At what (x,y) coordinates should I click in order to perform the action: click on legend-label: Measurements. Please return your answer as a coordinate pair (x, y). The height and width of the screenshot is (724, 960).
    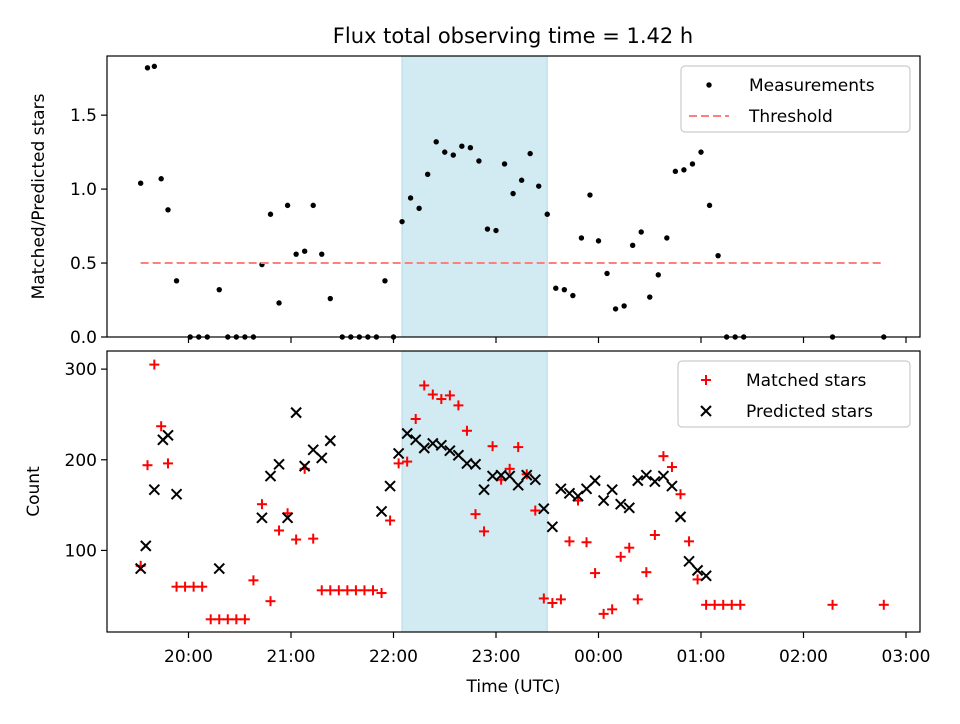
    Looking at the image, I should click on (812, 86).